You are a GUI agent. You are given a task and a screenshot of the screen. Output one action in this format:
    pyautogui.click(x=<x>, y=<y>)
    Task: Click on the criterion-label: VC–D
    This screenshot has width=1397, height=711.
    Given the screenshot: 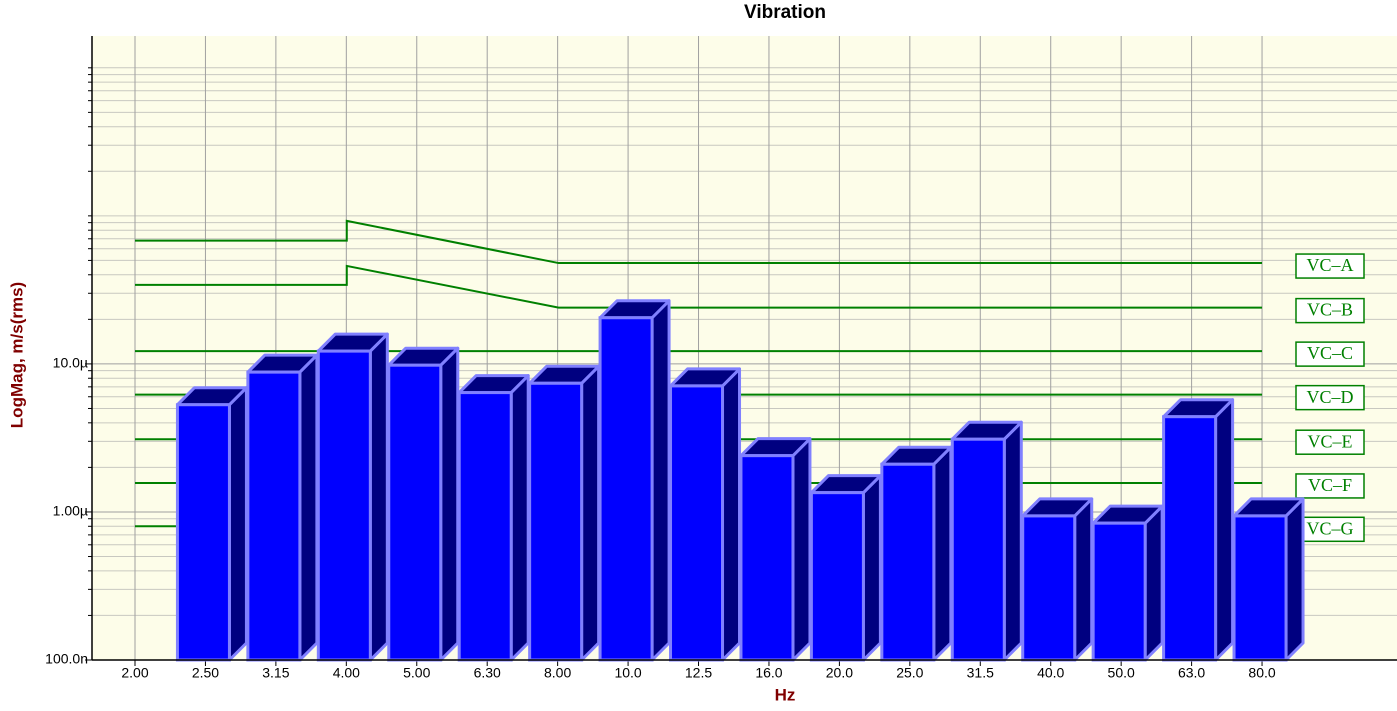 What is the action you would take?
    pyautogui.click(x=1329, y=397)
    